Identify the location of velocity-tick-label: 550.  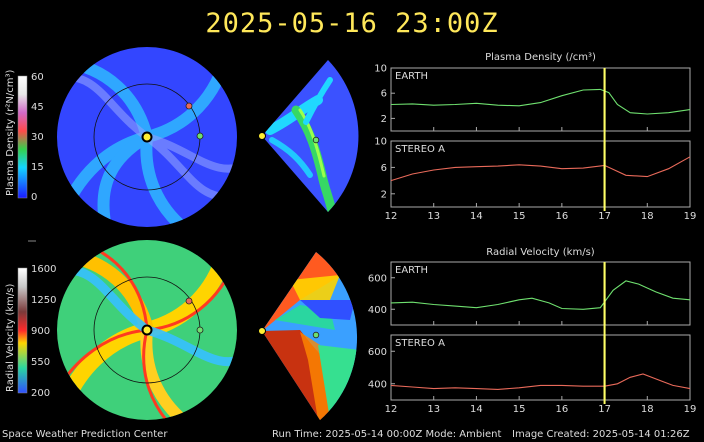
(40, 362).